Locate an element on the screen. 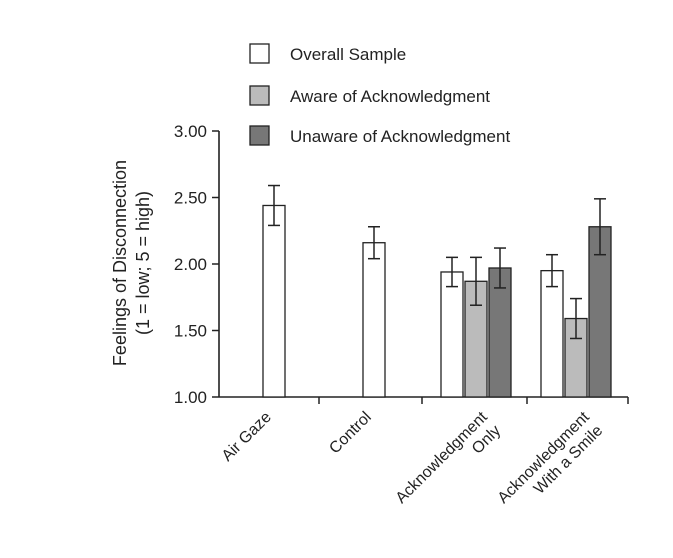 This screenshot has height=558, width=673. legend-label: Unaware of Acknowledgment is located at coordinates (400, 136).